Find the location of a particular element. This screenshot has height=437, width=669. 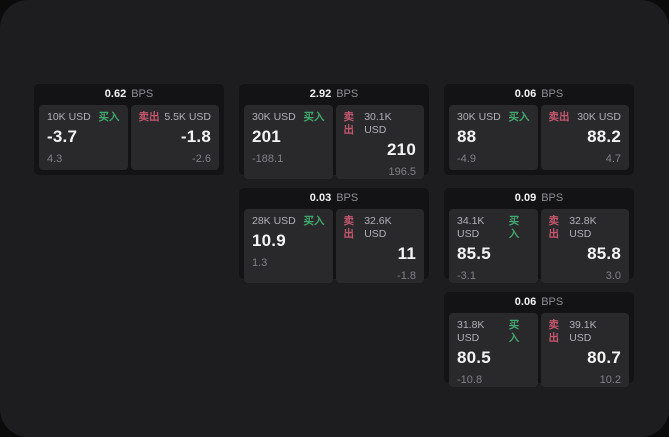

sell-price: 80.7 is located at coordinates (604, 357).